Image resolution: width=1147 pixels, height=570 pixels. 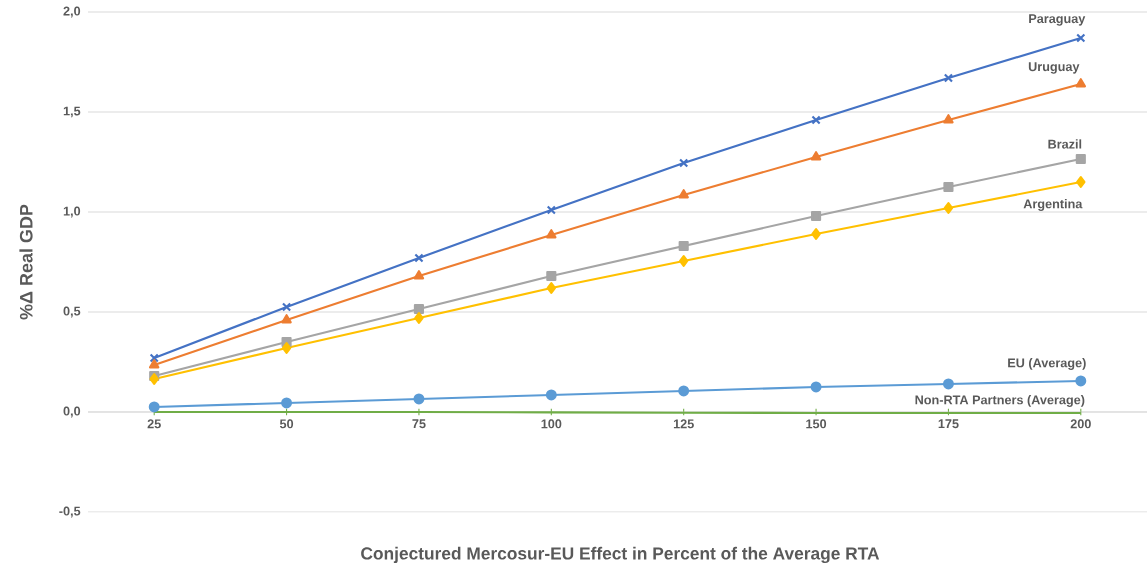 I want to click on x-tick-label: 175, so click(x=948, y=424).